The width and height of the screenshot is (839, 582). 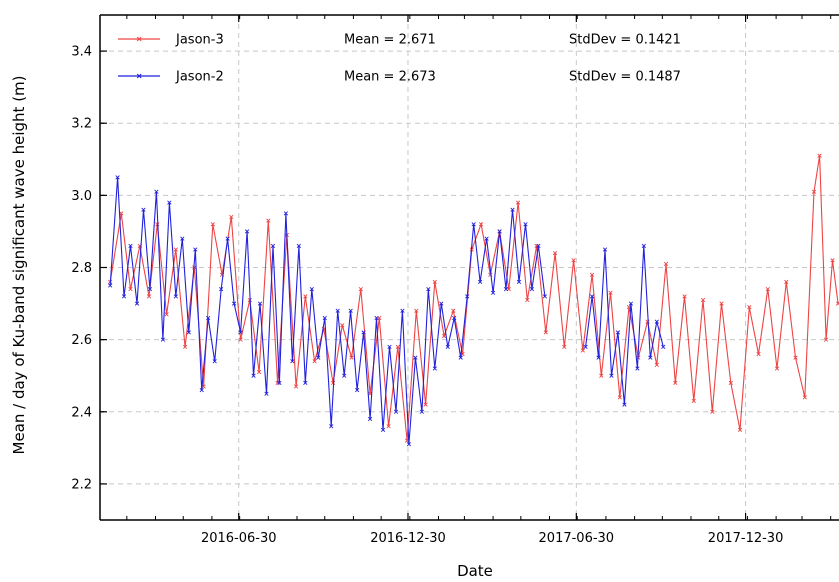 What do you see at coordinates (625, 77) in the screenshot?
I see `legend-stddev: StdDev = 0.1487` at bounding box center [625, 77].